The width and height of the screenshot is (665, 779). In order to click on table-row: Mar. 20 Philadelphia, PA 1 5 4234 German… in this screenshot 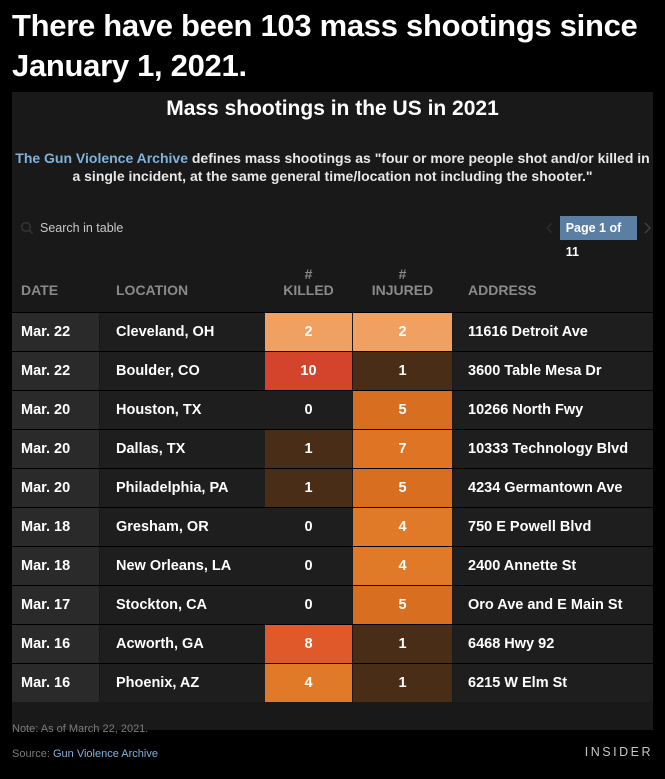, I will do `click(332, 487)`.